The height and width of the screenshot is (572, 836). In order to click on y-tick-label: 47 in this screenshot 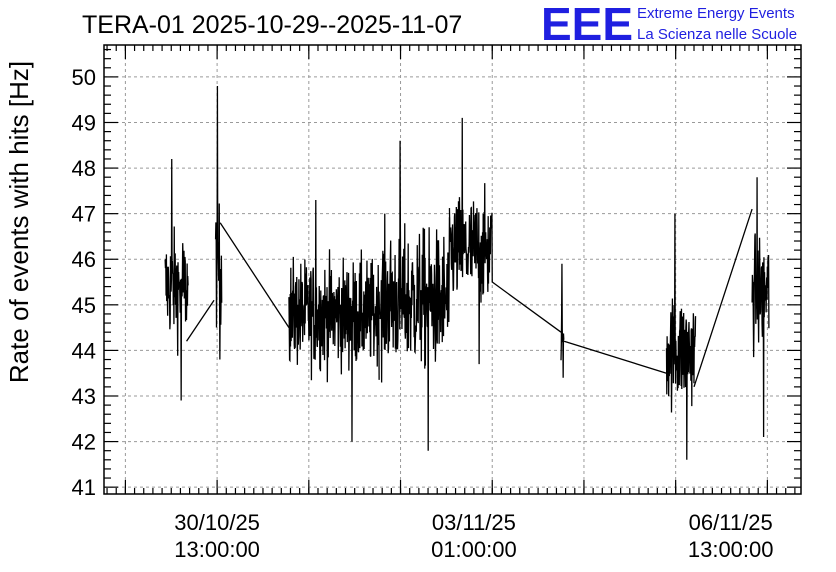, I will do `click(84, 214)`.